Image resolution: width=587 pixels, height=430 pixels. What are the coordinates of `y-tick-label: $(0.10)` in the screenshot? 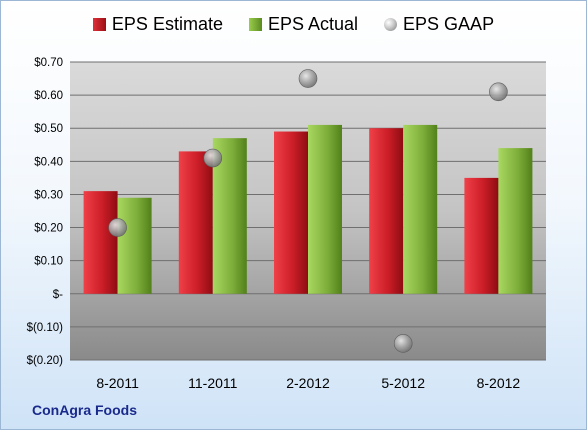 It's located at (45, 328).